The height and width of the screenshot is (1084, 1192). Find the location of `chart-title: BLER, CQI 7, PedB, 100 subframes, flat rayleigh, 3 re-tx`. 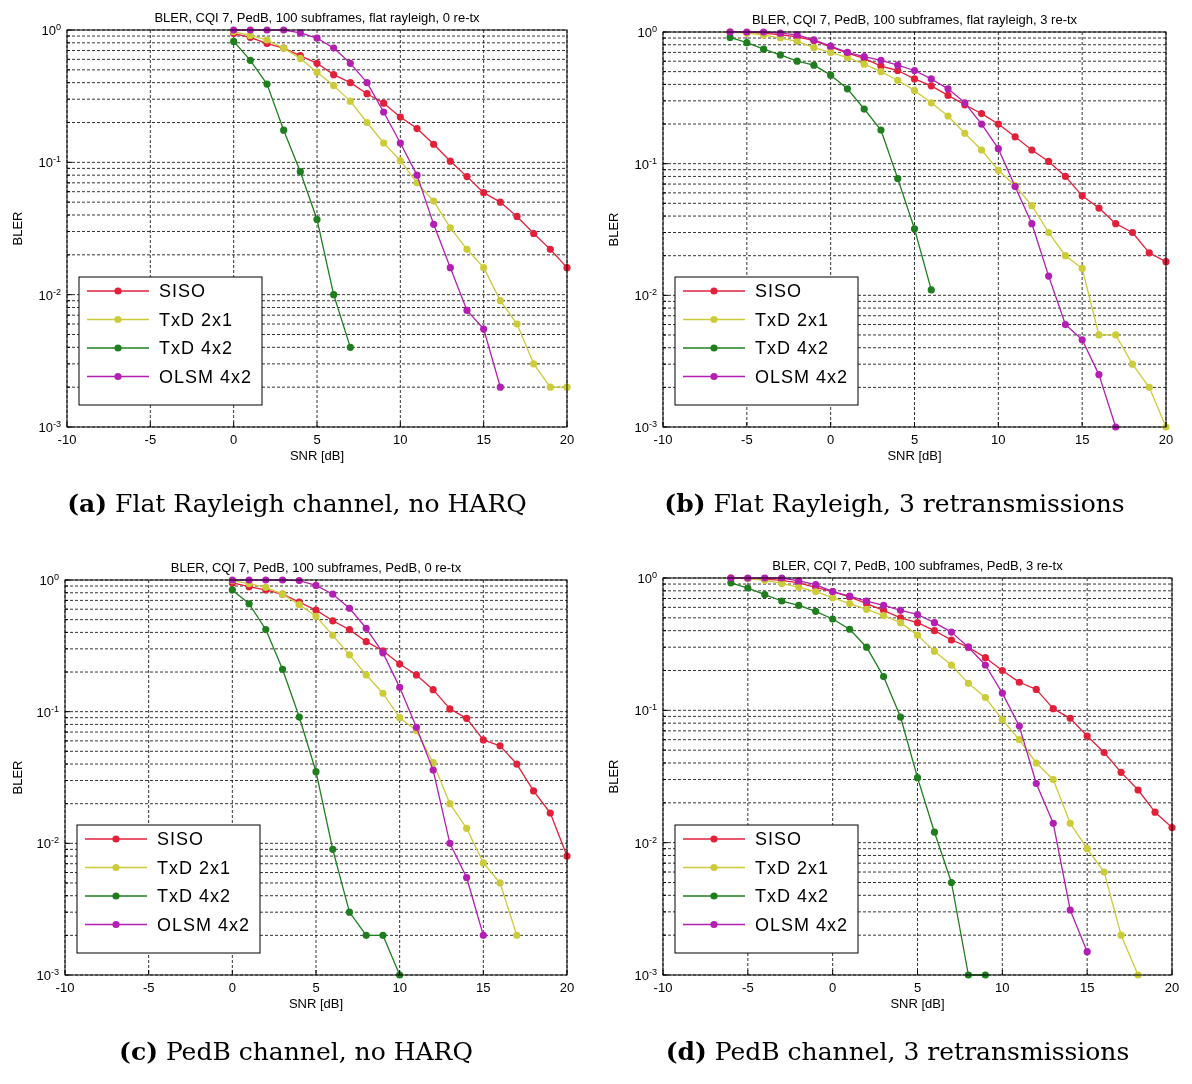

chart-title: BLER, CQI 7, PedB, 100 subframes, flat rayleigh, 3 re-tx is located at coordinates (914, 19).